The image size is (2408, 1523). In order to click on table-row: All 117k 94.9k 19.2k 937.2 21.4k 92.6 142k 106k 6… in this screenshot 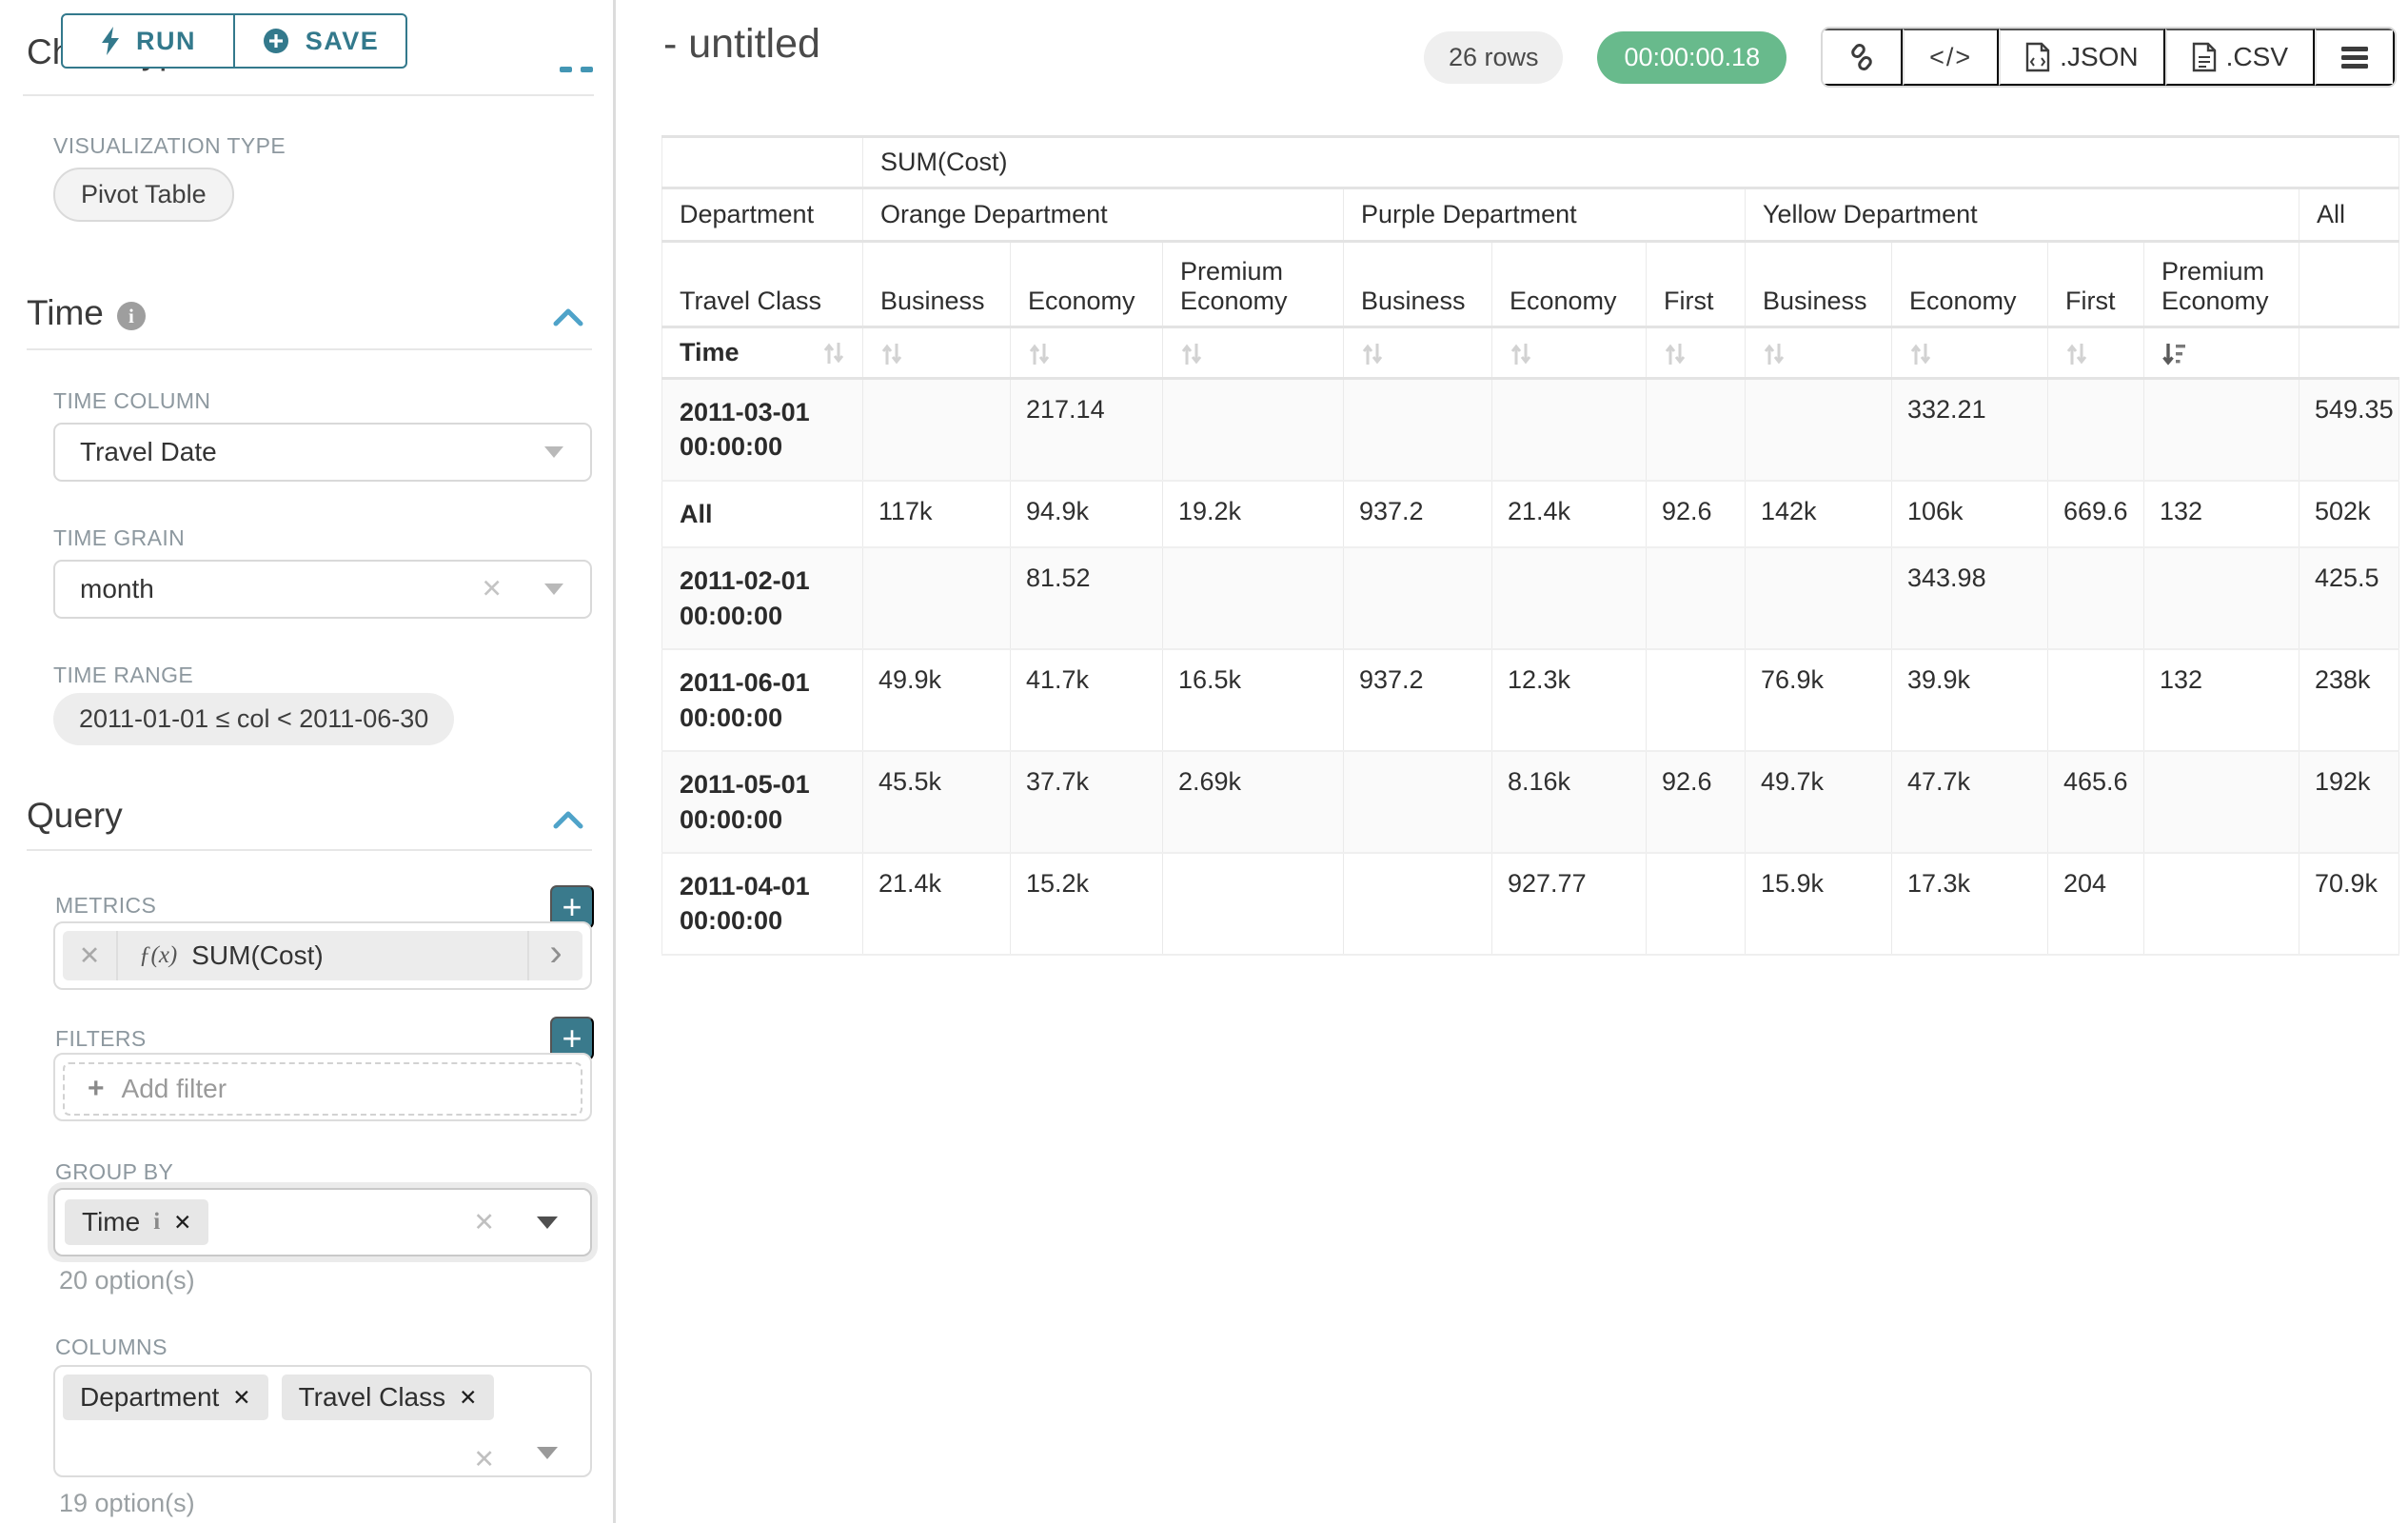, I will do `click(1530, 514)`.